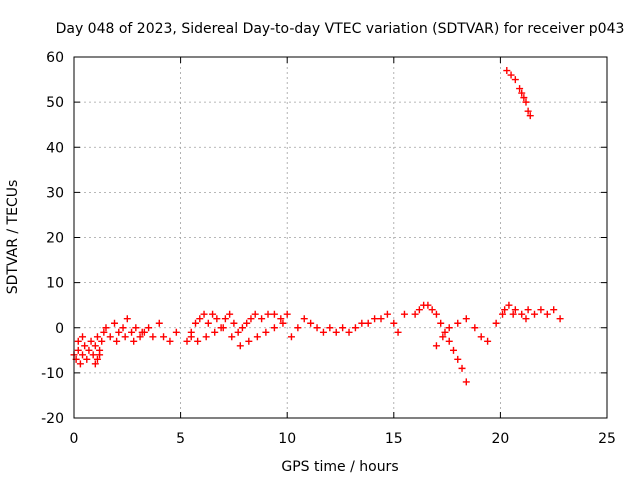 The image size is (640, 480). What do you see at coordinates (74, 439) in the screenshot?
I see `x-tick-label: 0` at bounding box center [74, 439].